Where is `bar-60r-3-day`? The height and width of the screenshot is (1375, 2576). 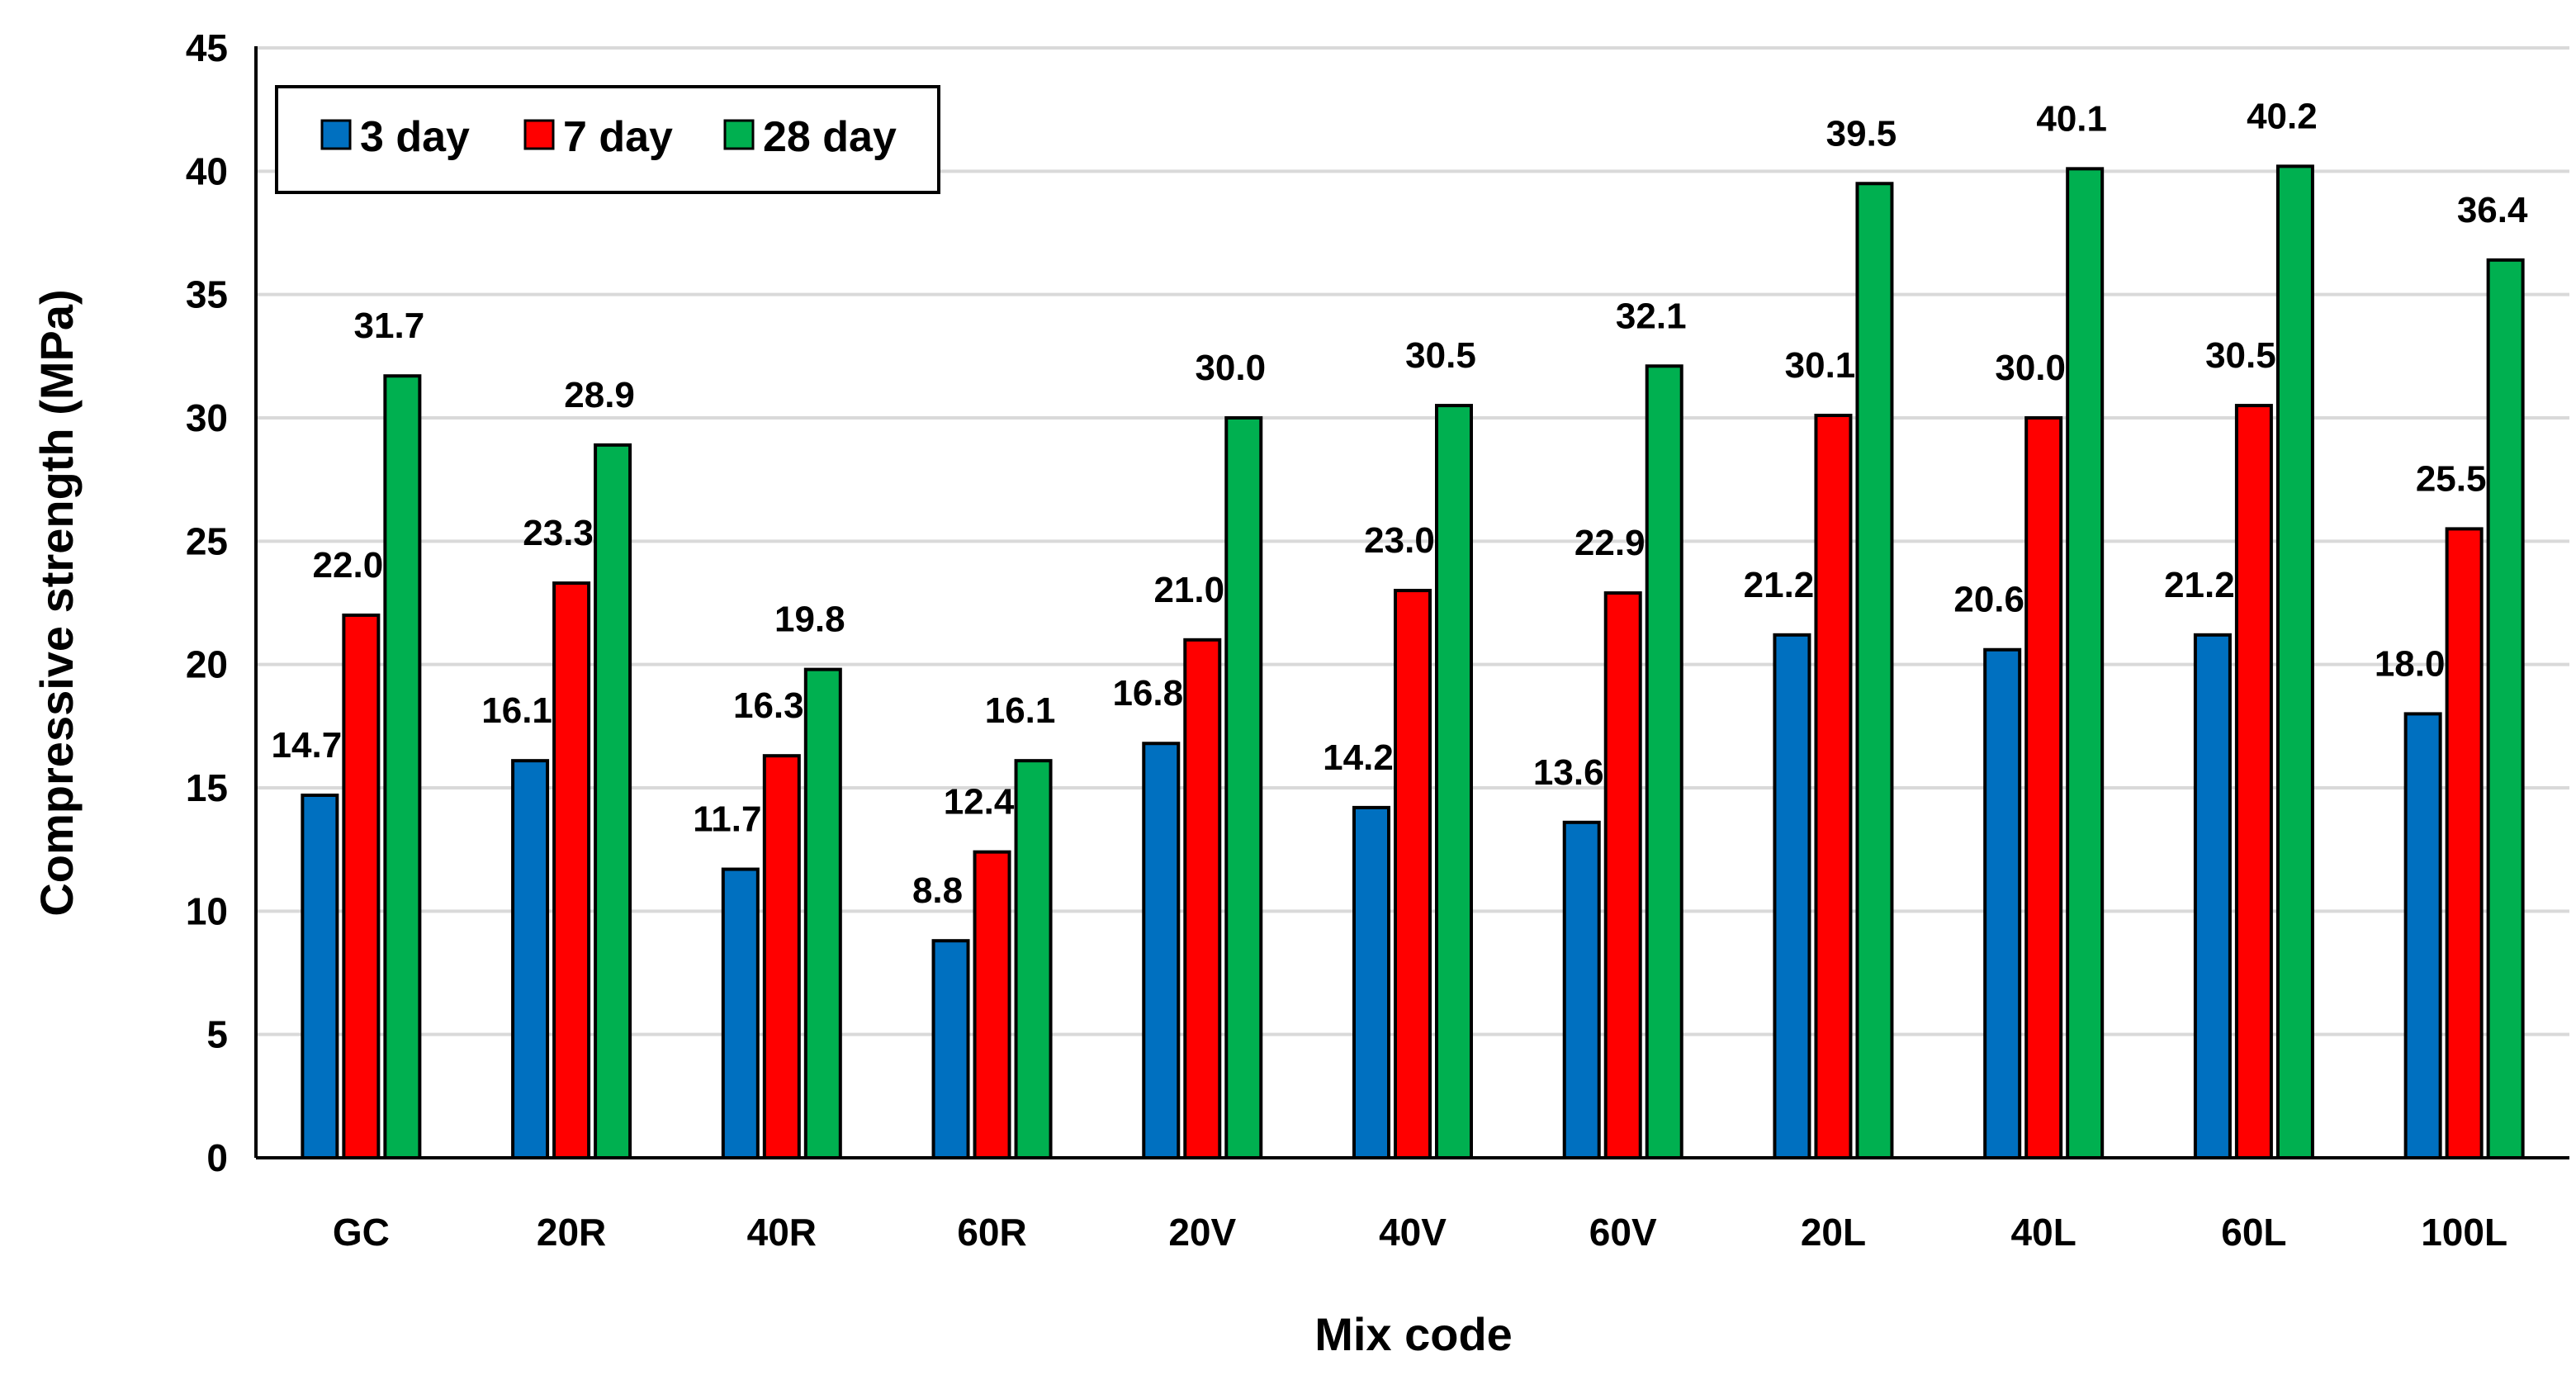
bar-60r-3-day is located at coordinates (950, 1049).